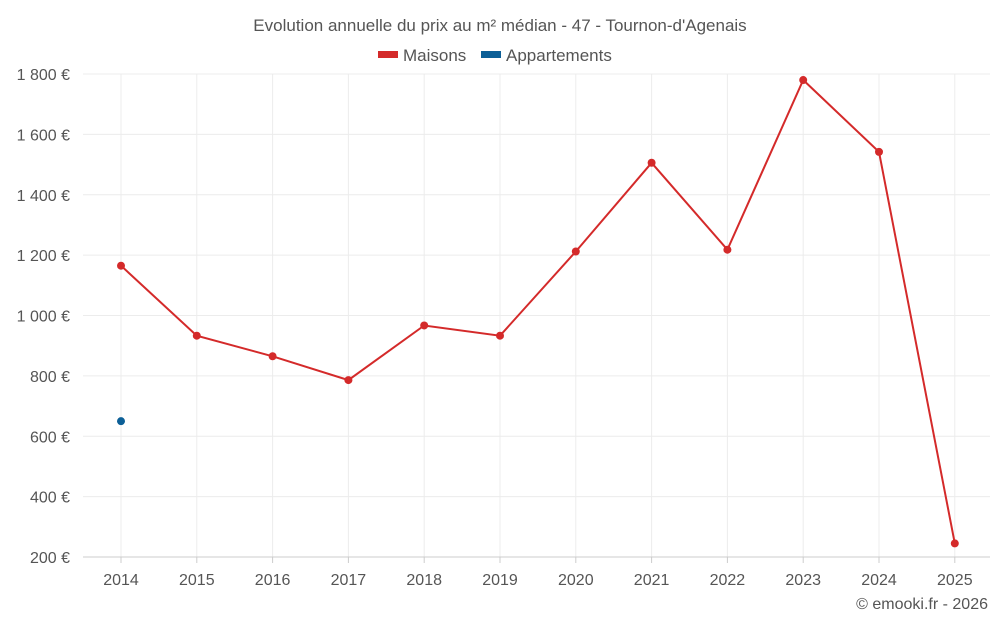  Describe the element at coordinates (727, 249) in the screenshot. I see `data-point-maisons-2022` at that location.